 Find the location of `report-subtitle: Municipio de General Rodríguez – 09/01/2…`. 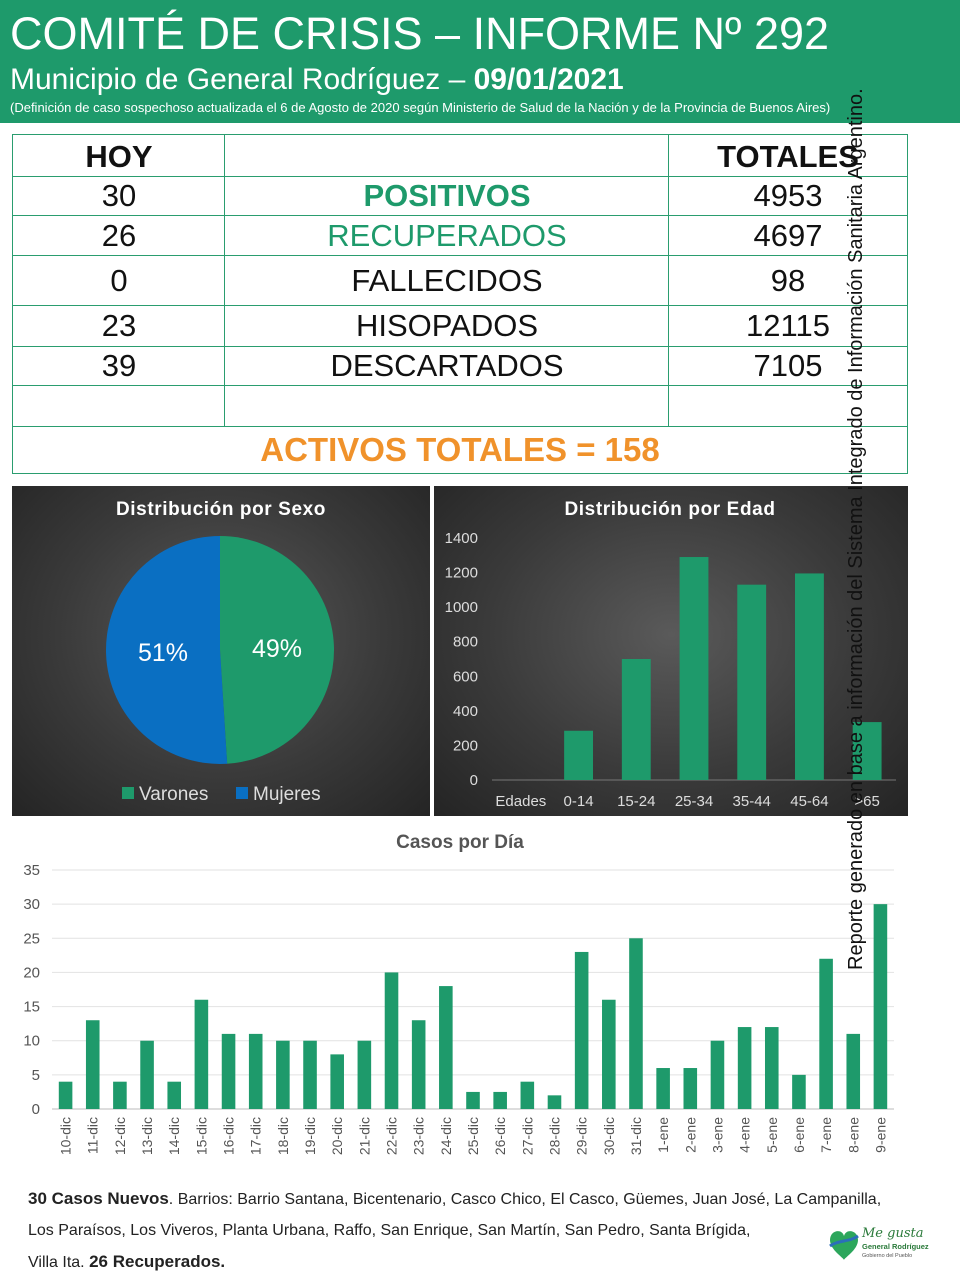

report-subtitle: Municipio de General Rodríguez – 09/01/2… is located at coordinates (317, 80).